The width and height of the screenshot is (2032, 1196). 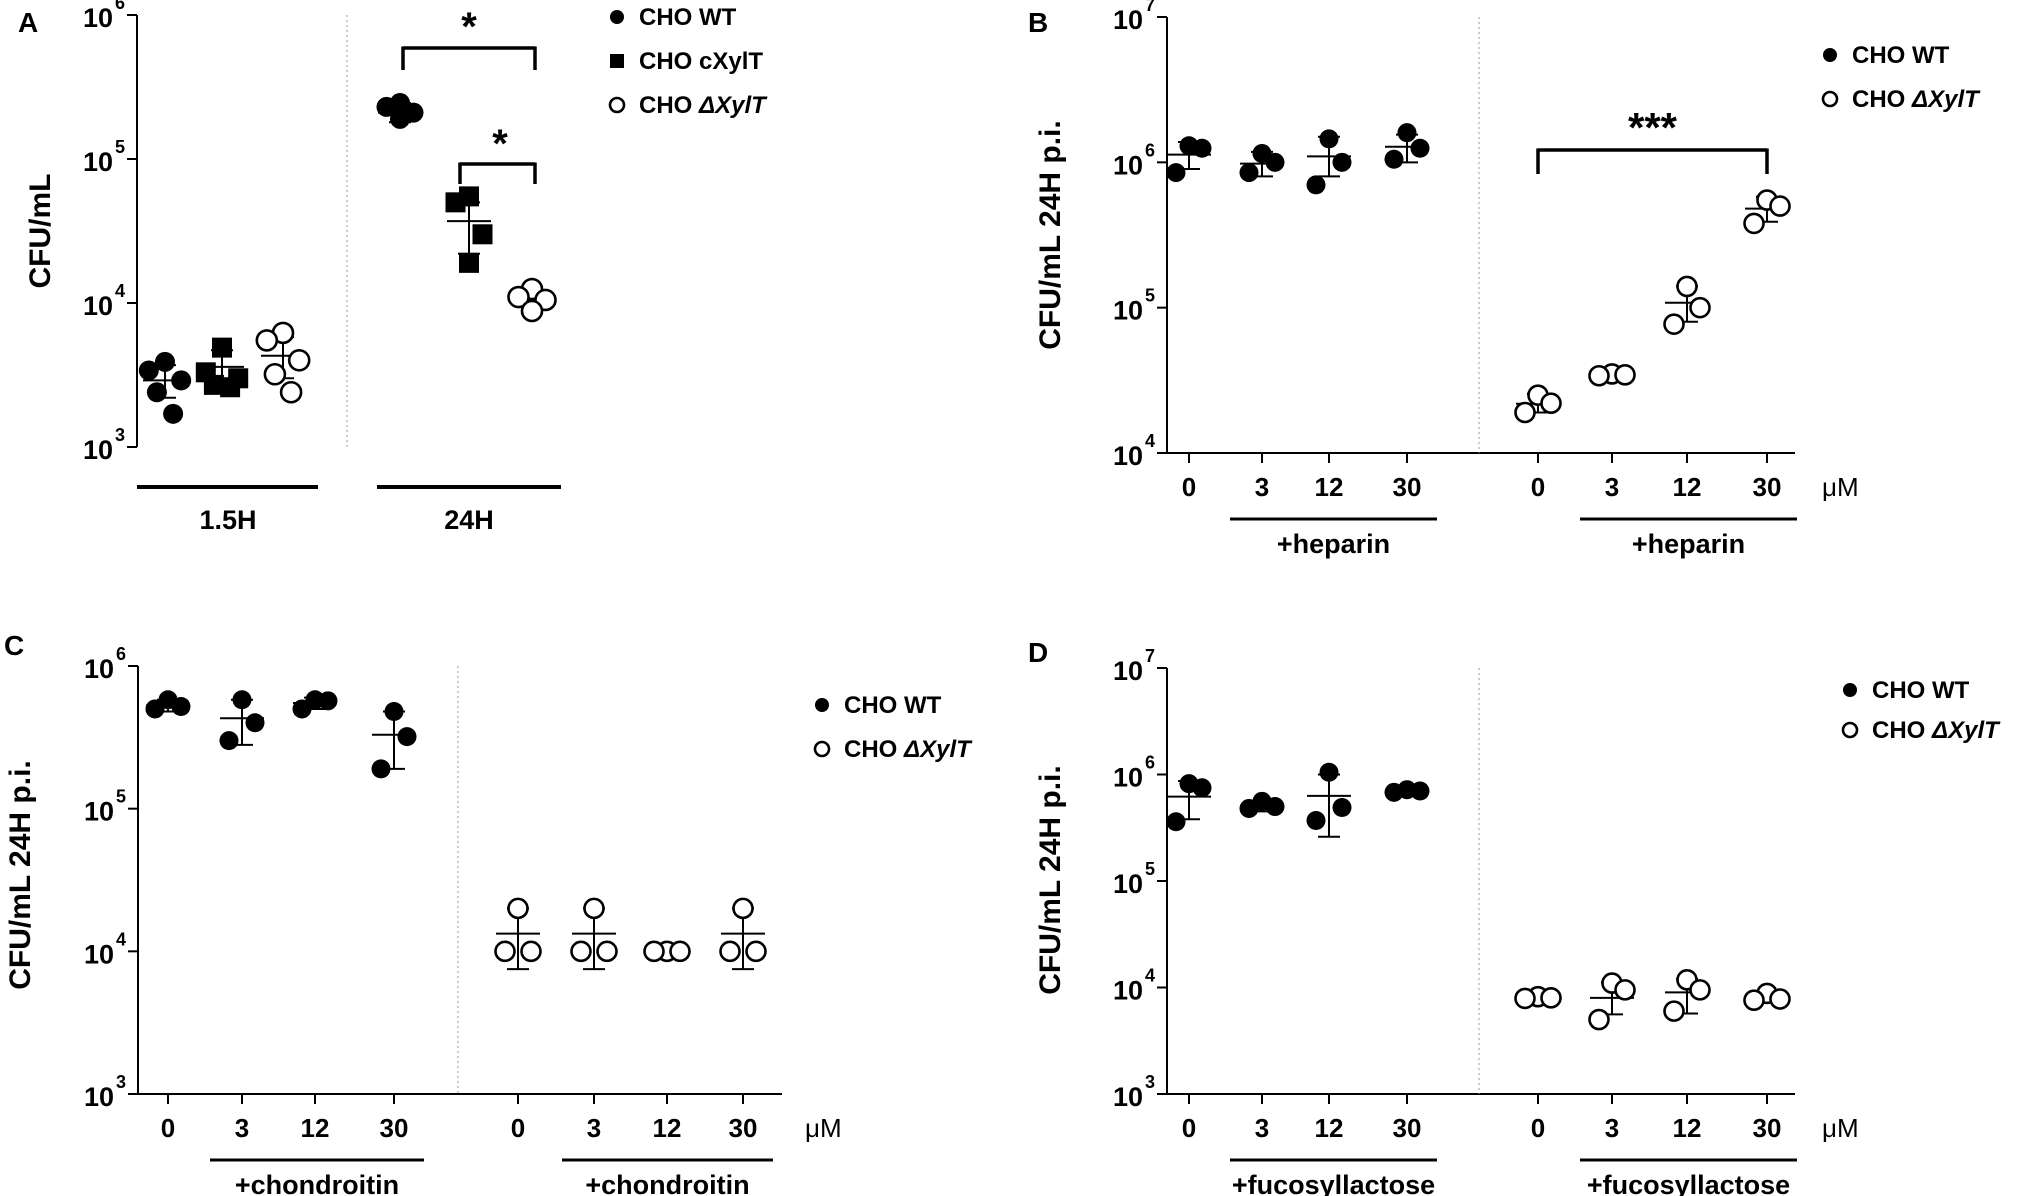 I want to click on legend-label-italic: ΔXylT, so click(x=733, y=105).